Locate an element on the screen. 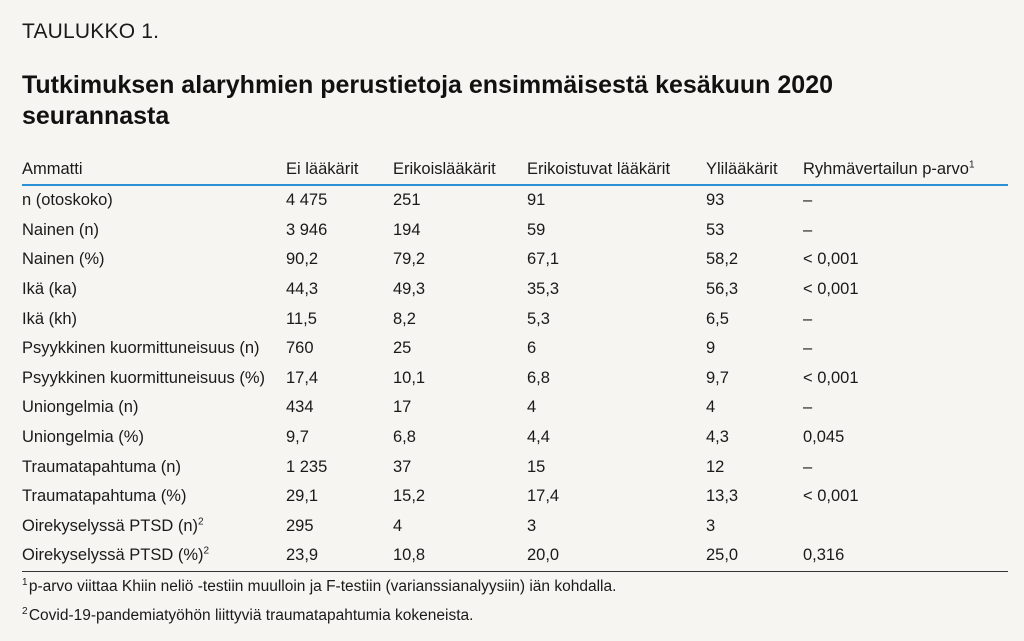 The image size is (1024, 641). column-header-residents: Erikoistuvat lääkärit is located at coordinates (616, 170).